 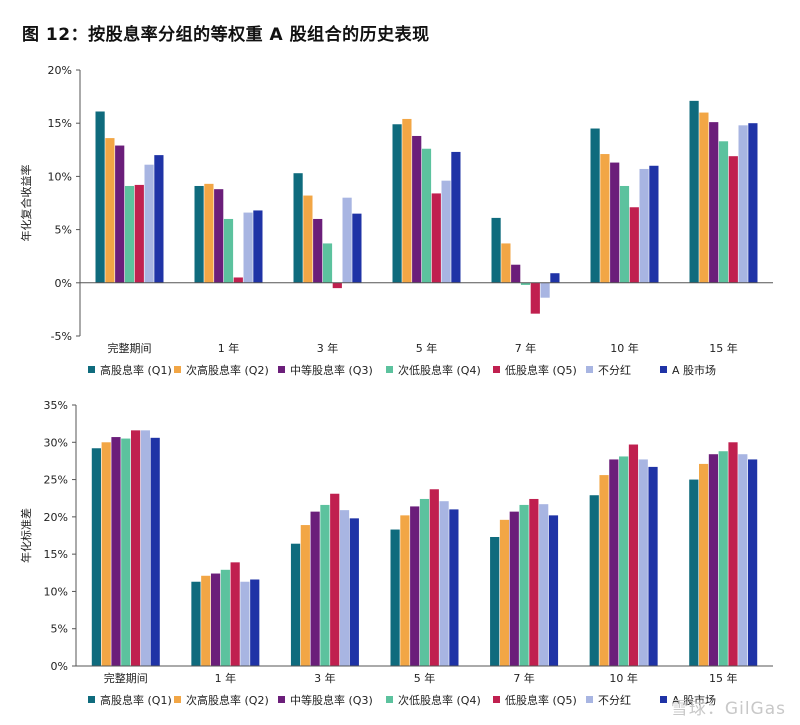 What do you see at coordinates (614, 700) in the screenshot?
I see `legend-label: 不分红` at bounding box center [614, 700].